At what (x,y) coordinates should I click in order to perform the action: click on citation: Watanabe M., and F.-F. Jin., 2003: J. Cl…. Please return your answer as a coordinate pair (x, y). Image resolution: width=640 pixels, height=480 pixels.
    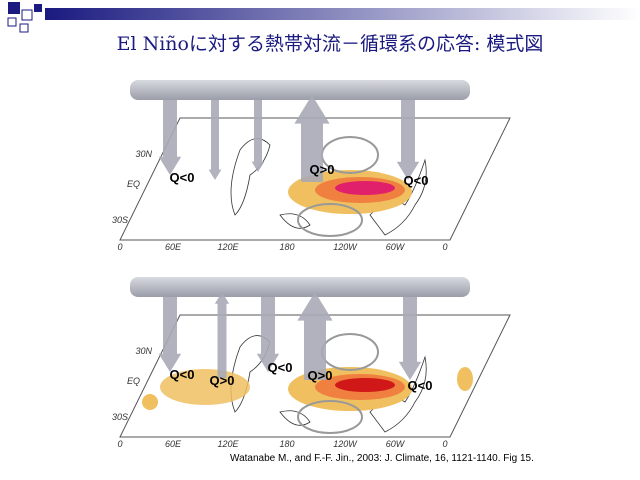
    Looking at the image, I should click on (382, 458).